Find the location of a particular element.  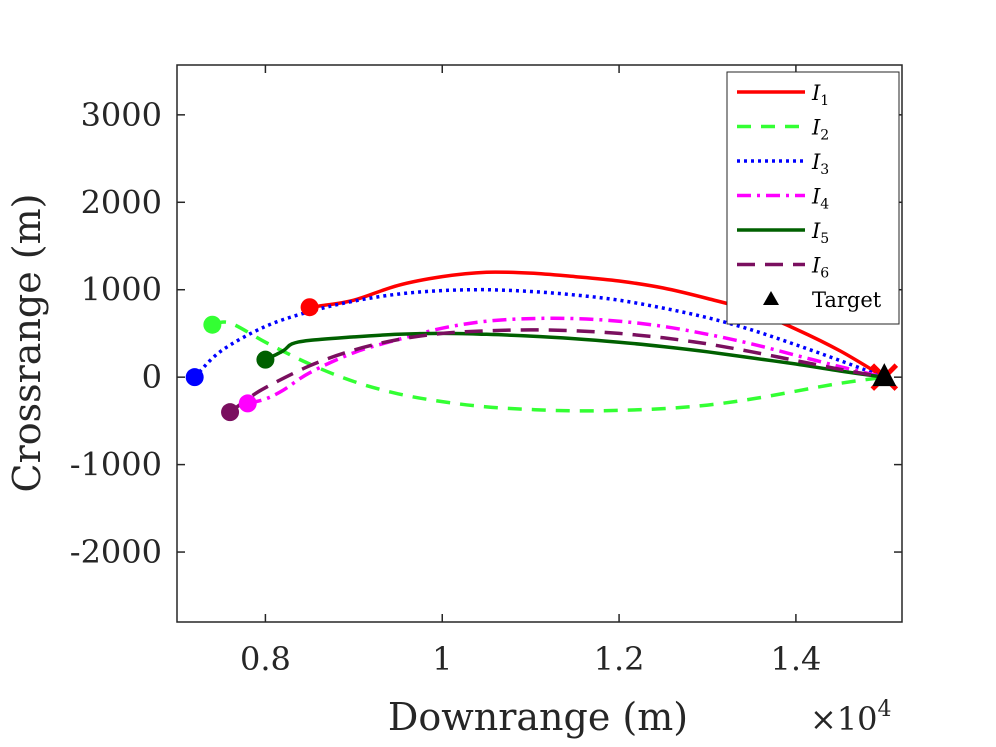

x-exponent-power: 4 is located at coordinates (885, 709).